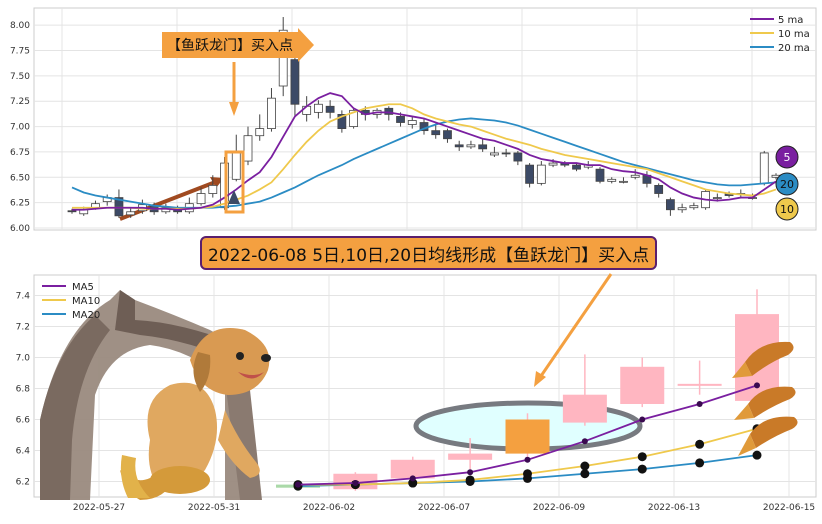 This screenshot has height=524, width=822. Describe the element at coordinates (195, 414) in the screenshot. I see `dog-mermaid-illustration` at that location.